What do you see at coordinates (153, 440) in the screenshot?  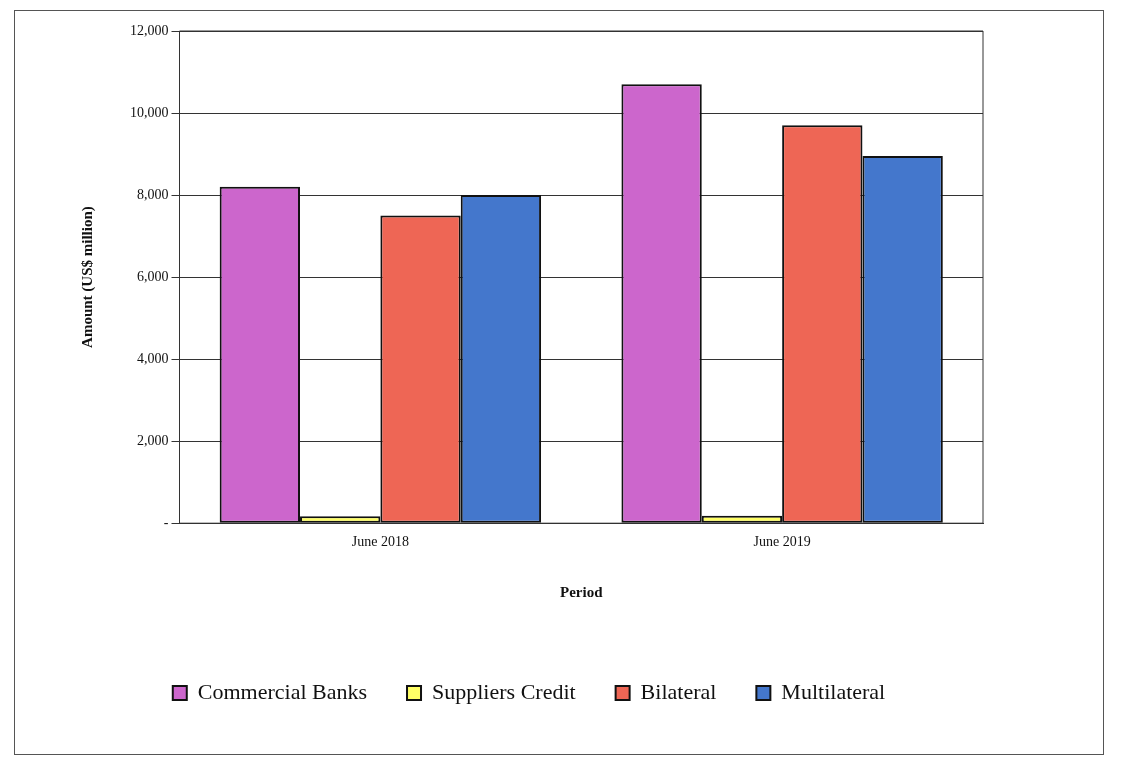 I see `y-tick-label: 2,000` at bounding box center [153, 440].